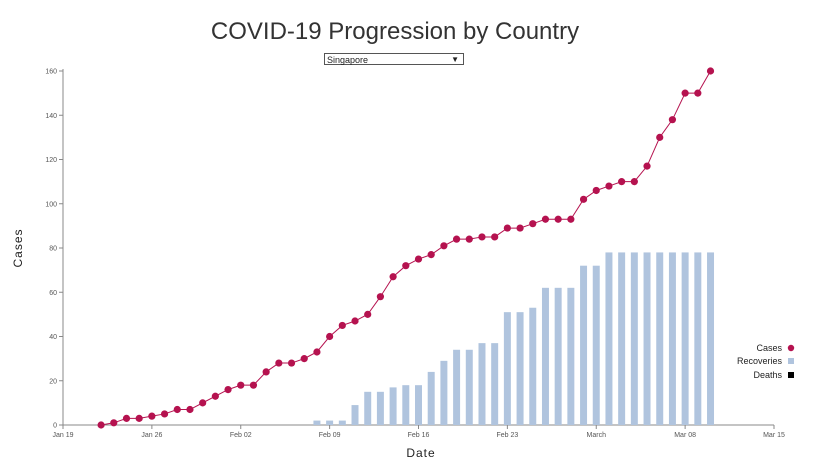 This screenshot has width=826, height=471. Describe the element at coordinates (769, 348) in the screenshot. I see `legend-label-cases: Cases` at that location.